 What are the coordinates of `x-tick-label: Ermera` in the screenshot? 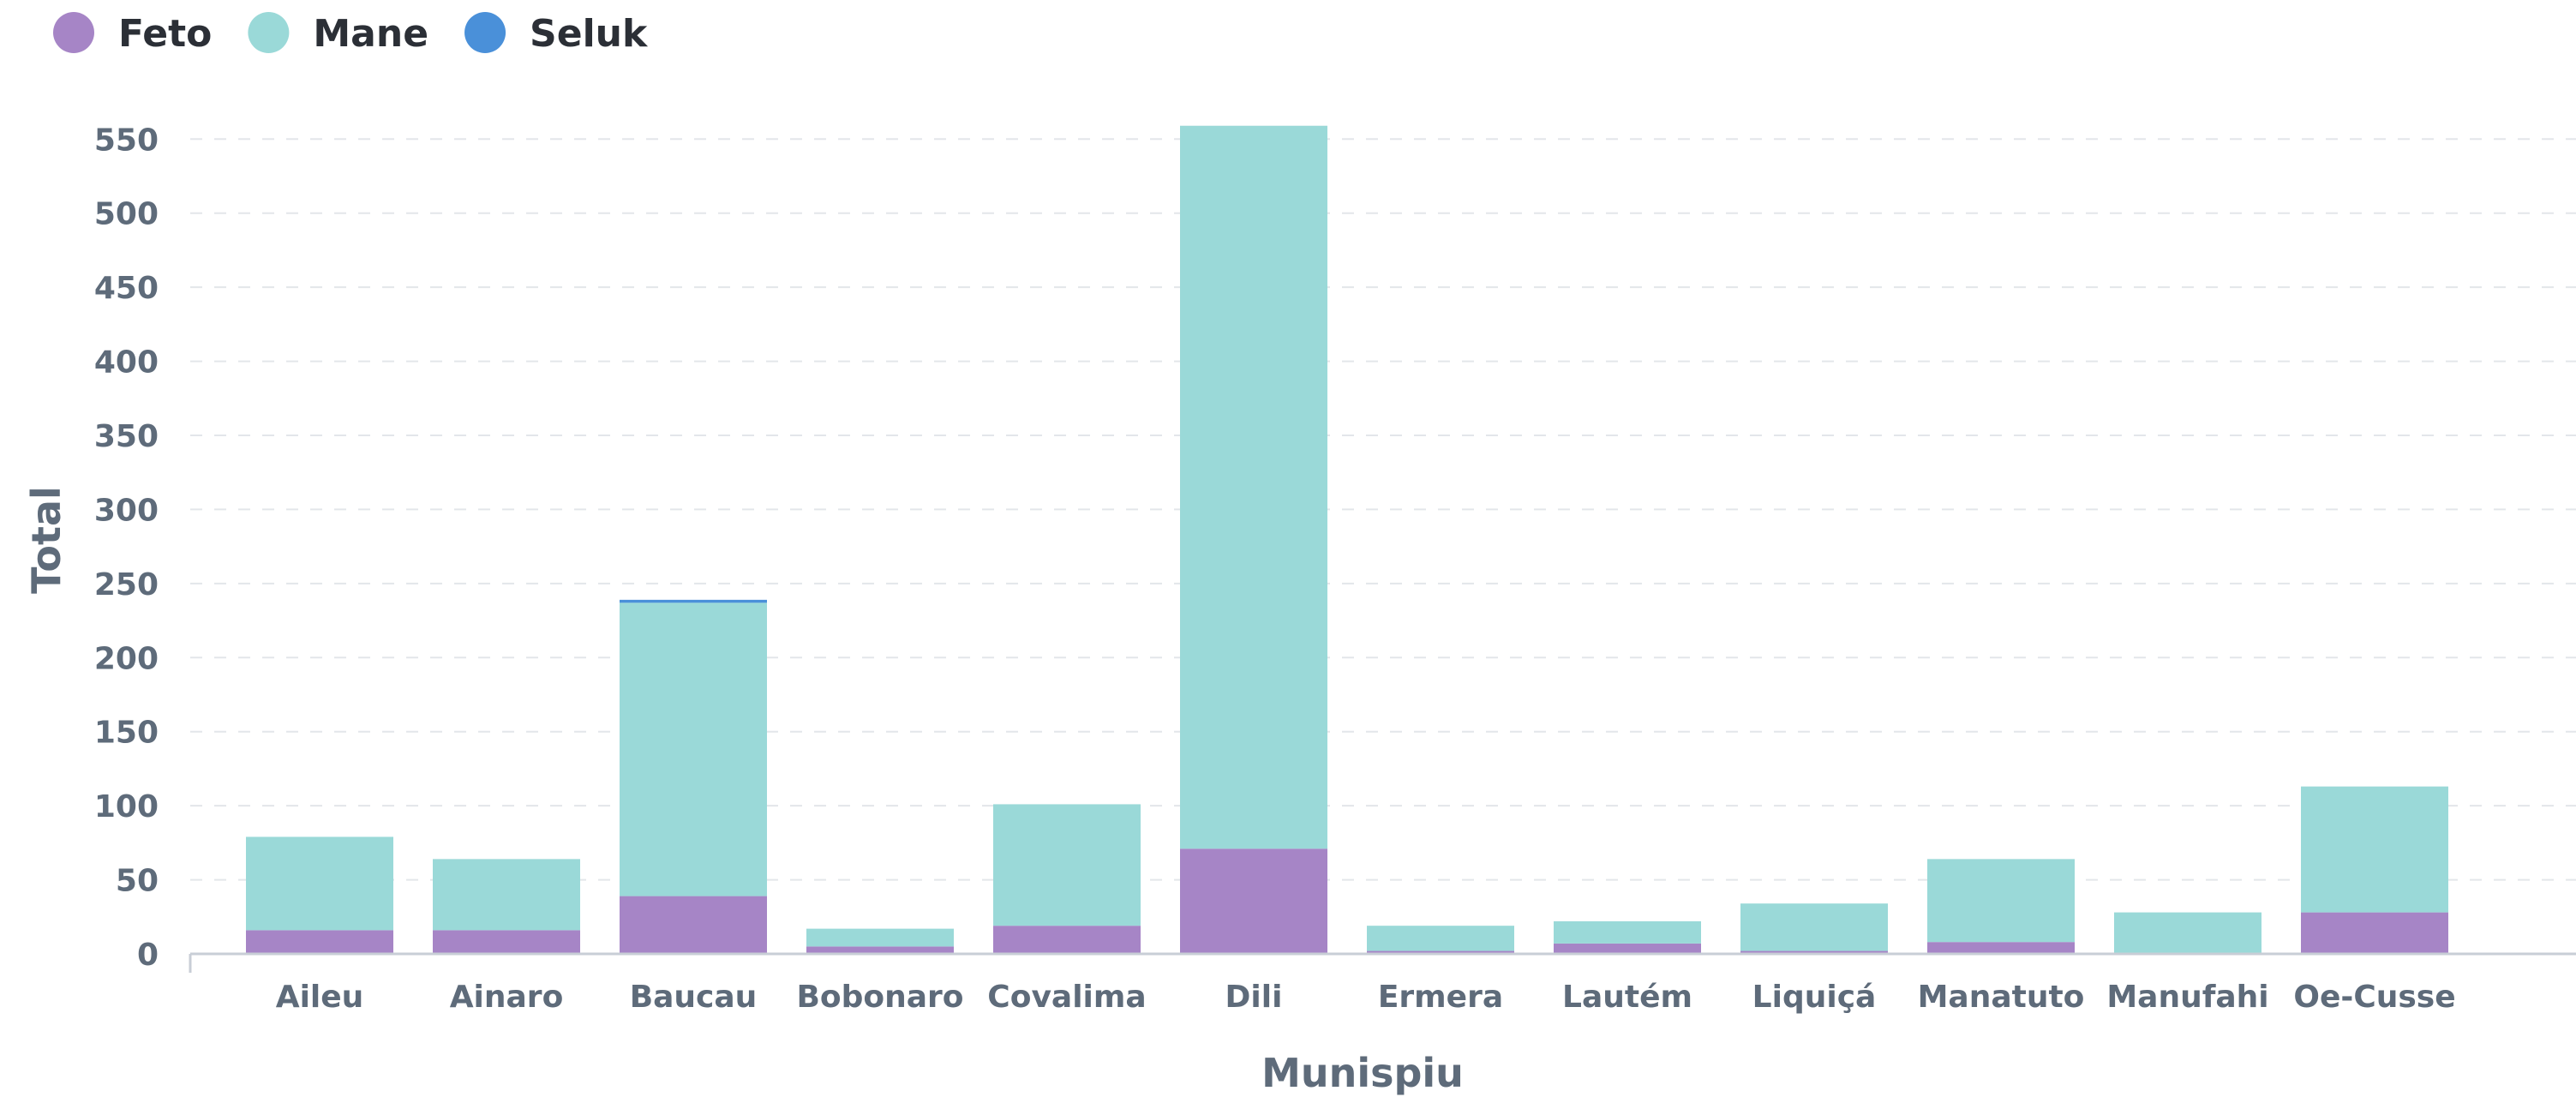 It's located at (1440, 997).